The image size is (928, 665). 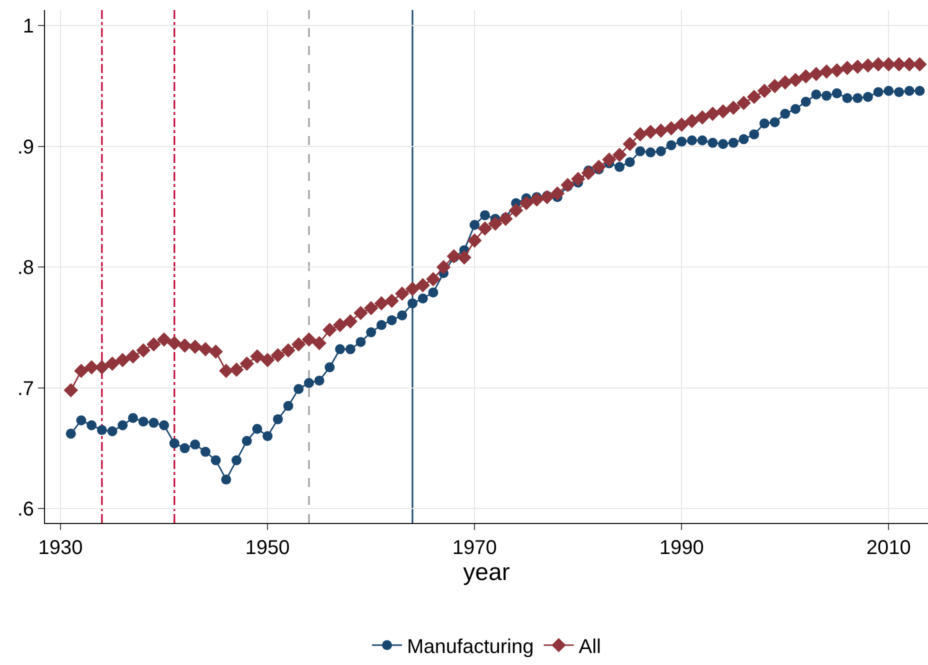 What do you see at coordinates (474, 548) in the screenshot?
I see `x-tick-label: 1970` at bounding box center [474, 548].